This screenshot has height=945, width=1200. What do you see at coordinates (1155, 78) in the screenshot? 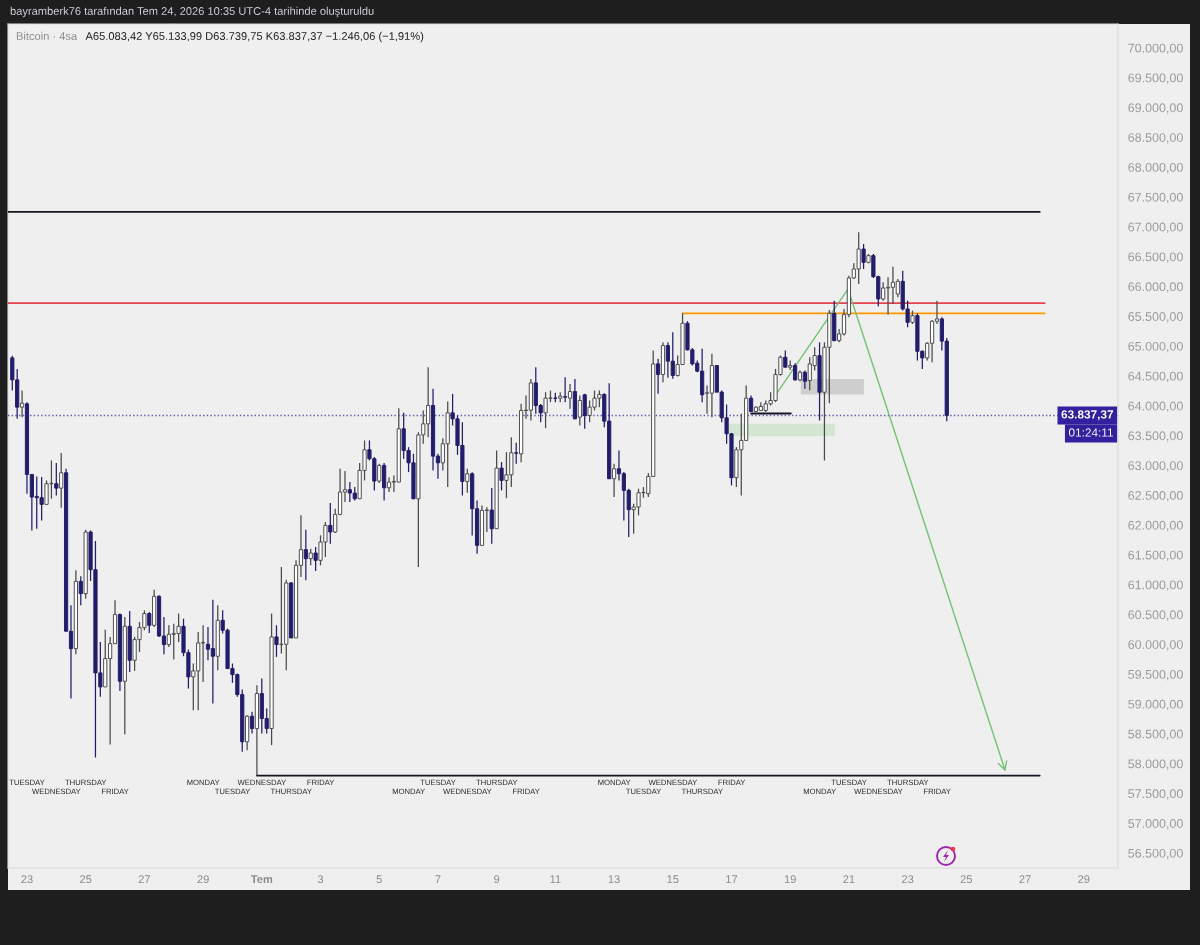
I see `y-tick-label: 69.500,00` at bounding box center [1155, 78].